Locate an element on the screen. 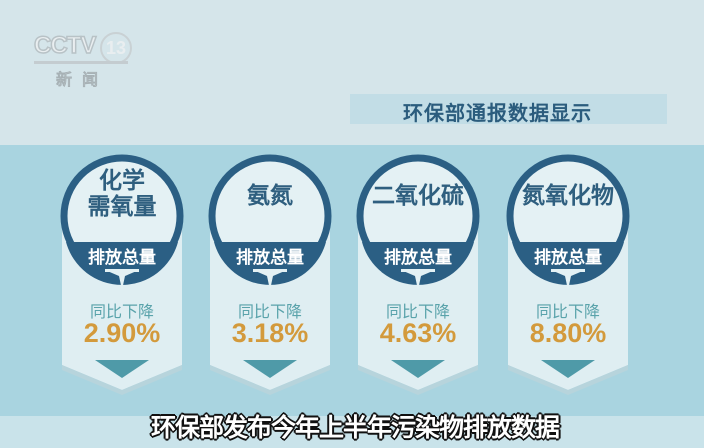 The width and height of the screenshot is (704, 448). caption-band is located at coordinates (352, 432).